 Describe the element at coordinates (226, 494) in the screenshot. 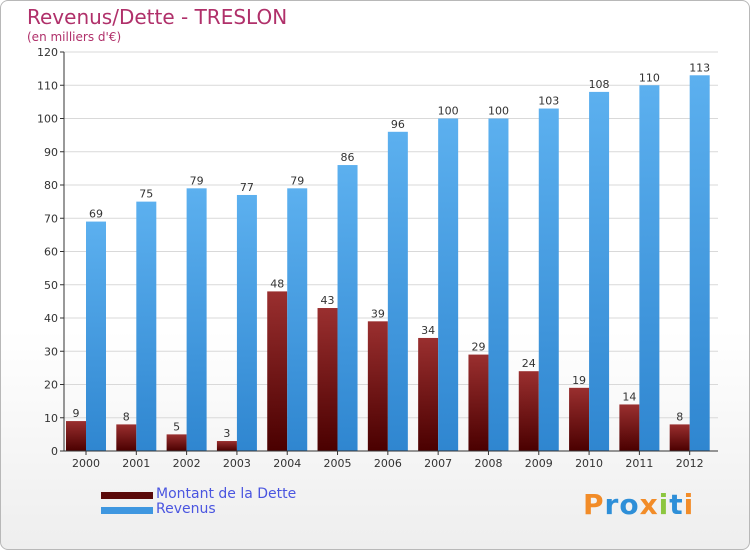

I see `legend-label-debt: Montant de la Dette` at that location.